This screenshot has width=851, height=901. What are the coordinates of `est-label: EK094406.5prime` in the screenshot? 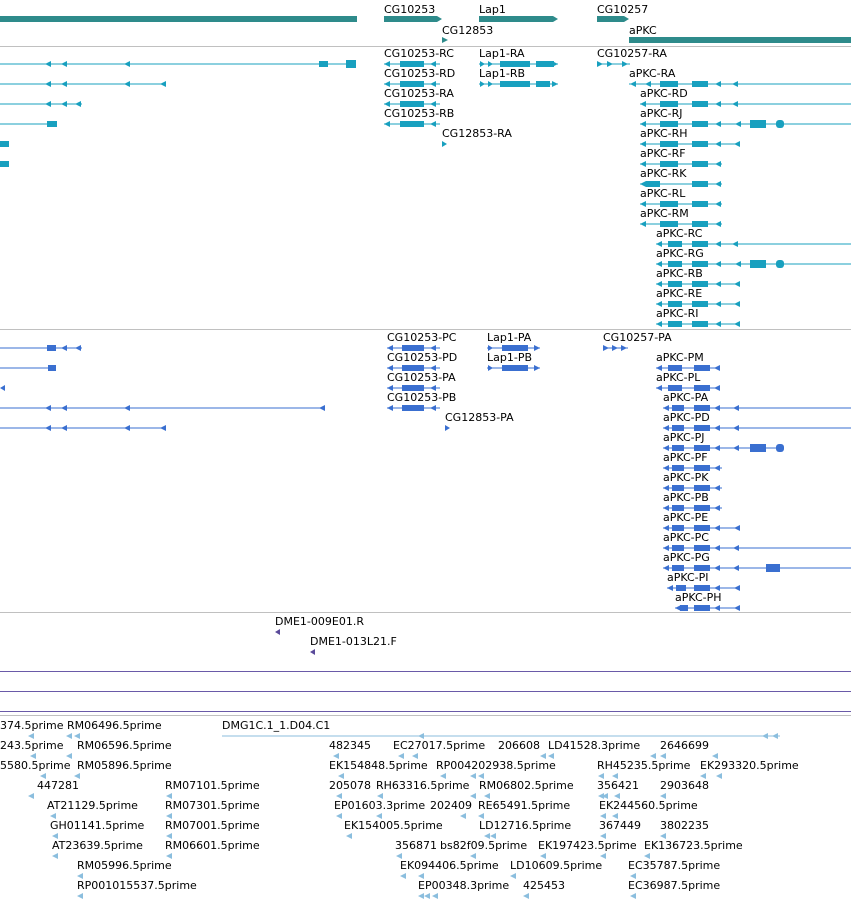 It's located at (449, 865).